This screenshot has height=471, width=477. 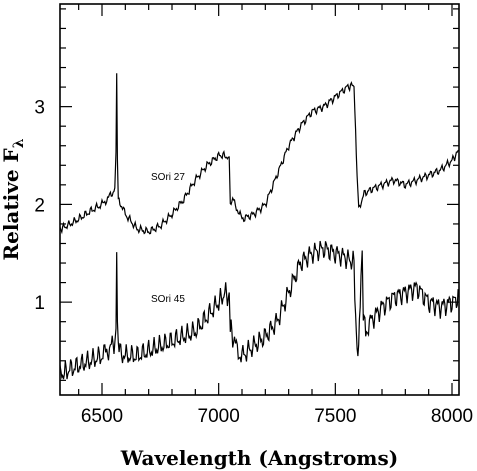 I want to click on x-tick-label: 8000, so click(x=452, y=416).